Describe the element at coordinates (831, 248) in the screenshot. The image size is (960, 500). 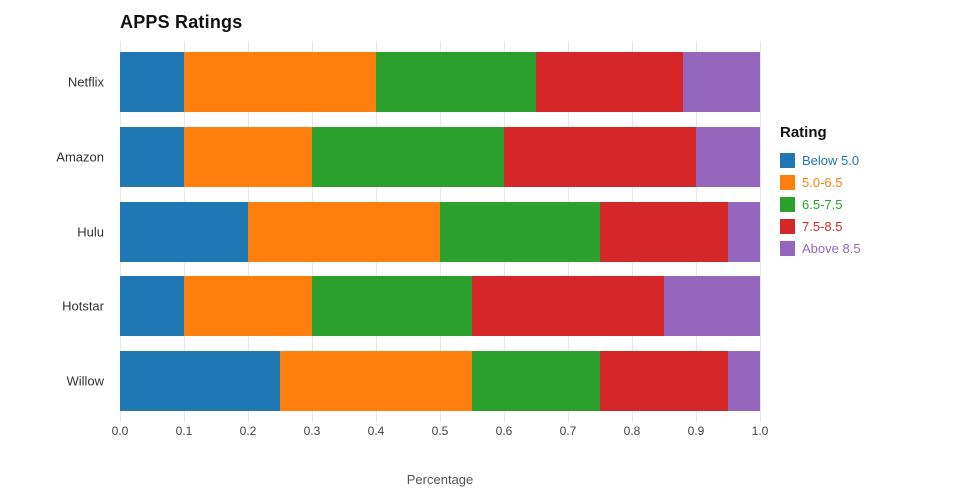
I see `legend-label: Above 8.5` at that location.